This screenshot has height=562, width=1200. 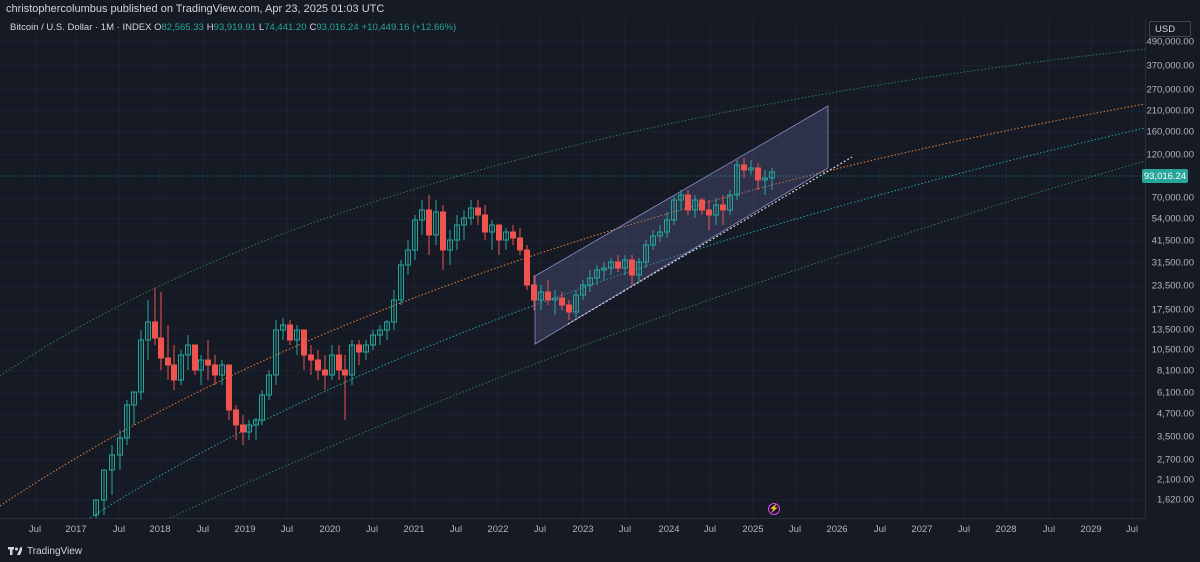 What do you see at coordinates (1091, 529) in the screenshot?
I see `time-tick: 2029` at bounding box center [1091, 529].